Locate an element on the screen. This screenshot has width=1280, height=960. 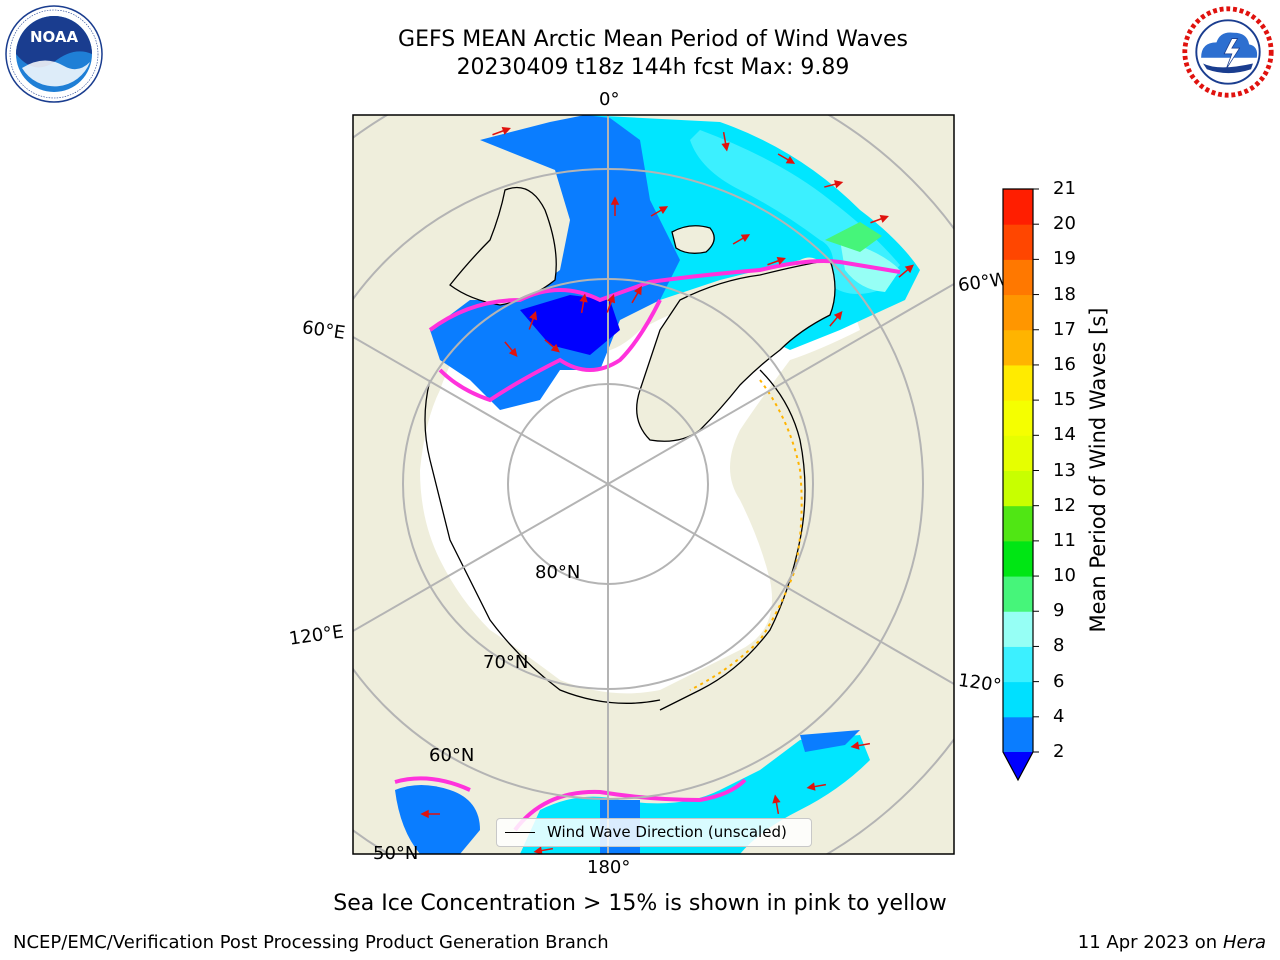
latitude-label: 70°N is located at coordinates (506, 662).